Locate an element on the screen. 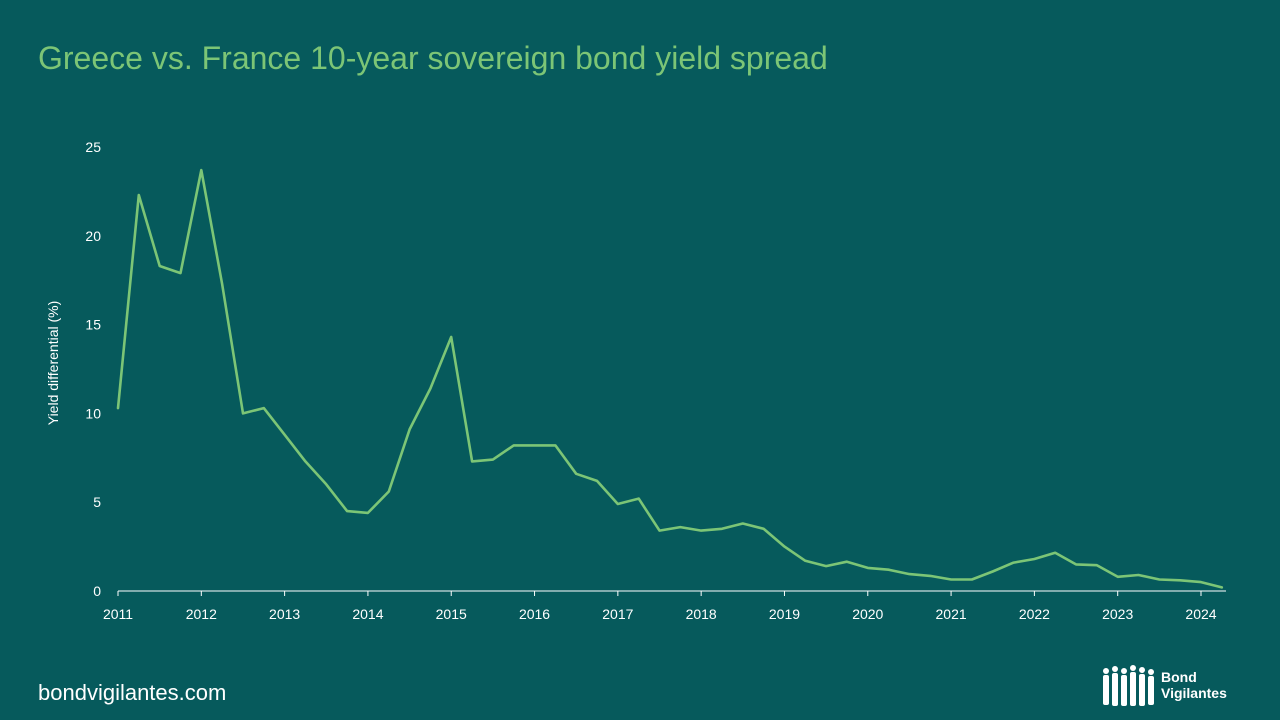 The image size is (1280, 720). bond-vigilantes-logo: Bond Vigilantes is located at coordinates (1175, 686).